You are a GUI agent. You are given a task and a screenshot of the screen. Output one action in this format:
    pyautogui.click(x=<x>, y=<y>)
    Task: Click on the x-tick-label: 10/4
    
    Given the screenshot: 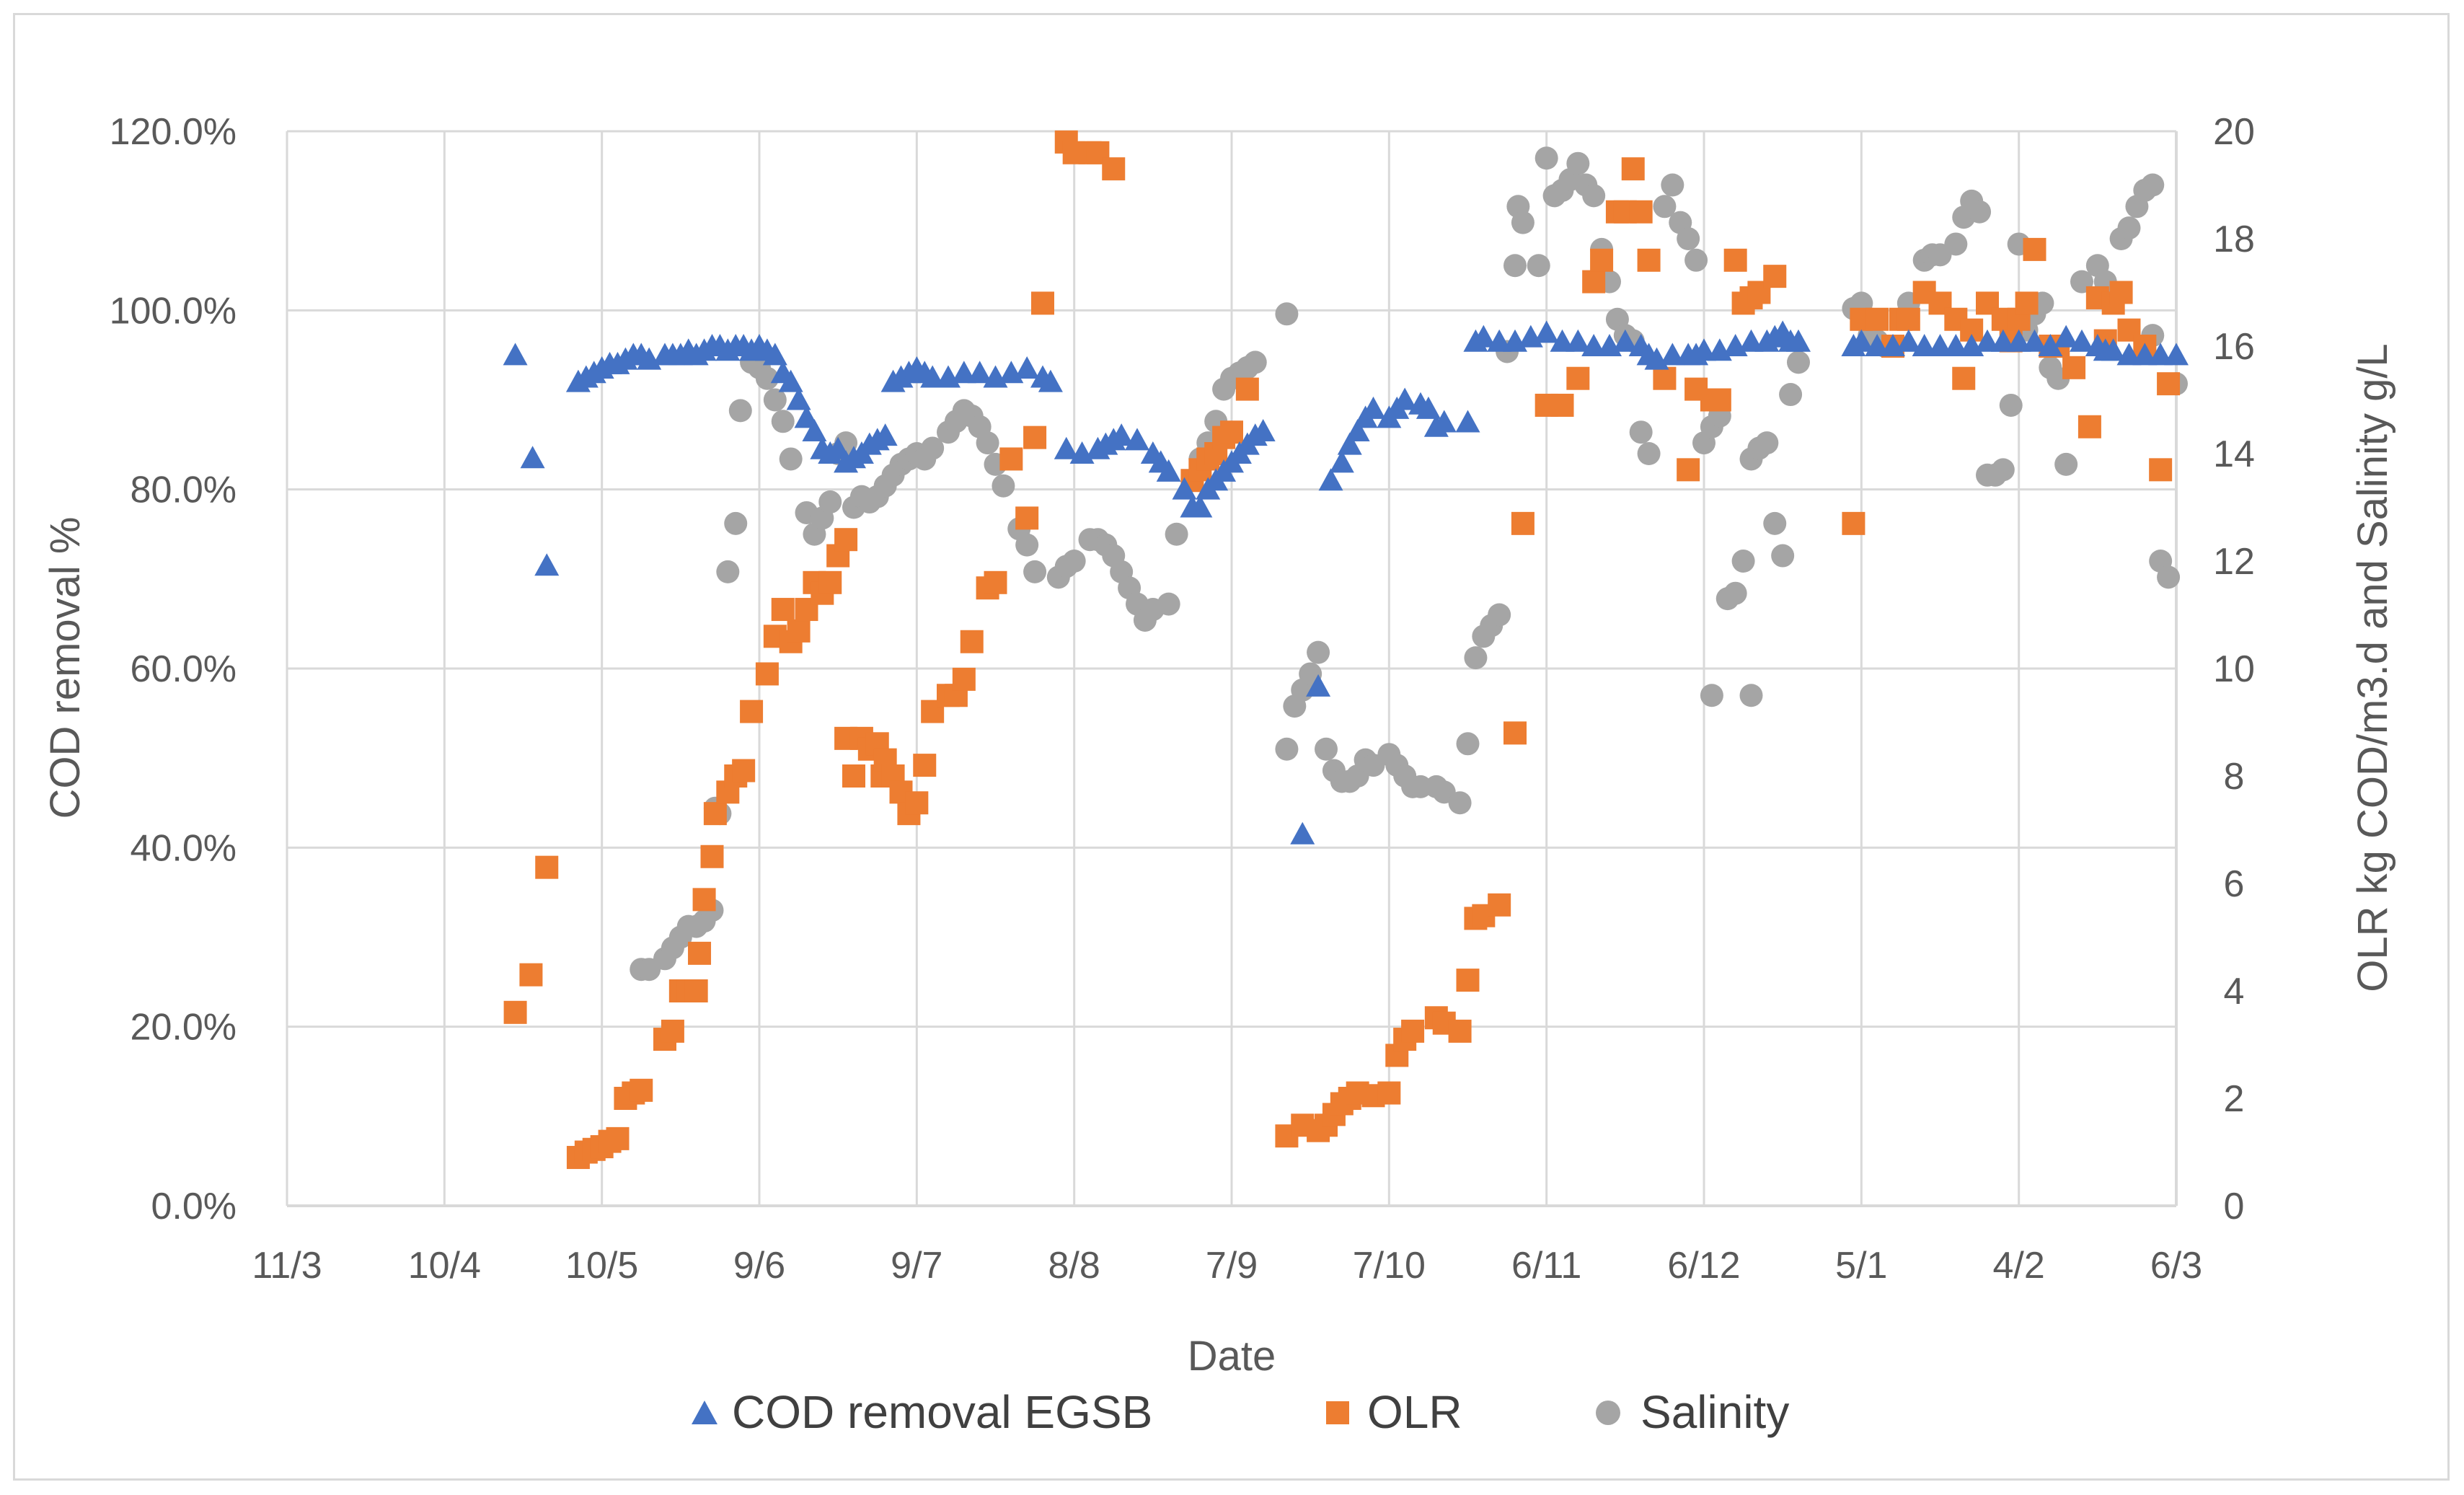 What is the action you would take?
    pyautogui.click(x=444, y=1266)
    